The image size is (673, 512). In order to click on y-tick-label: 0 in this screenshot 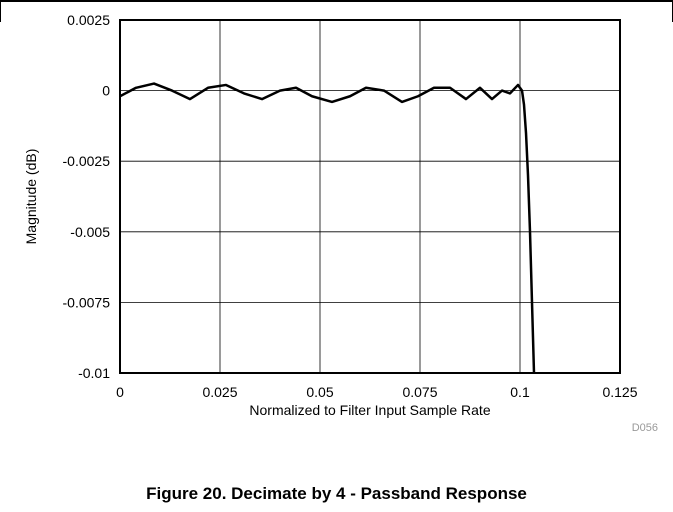, I will do `click(106, 91)`.